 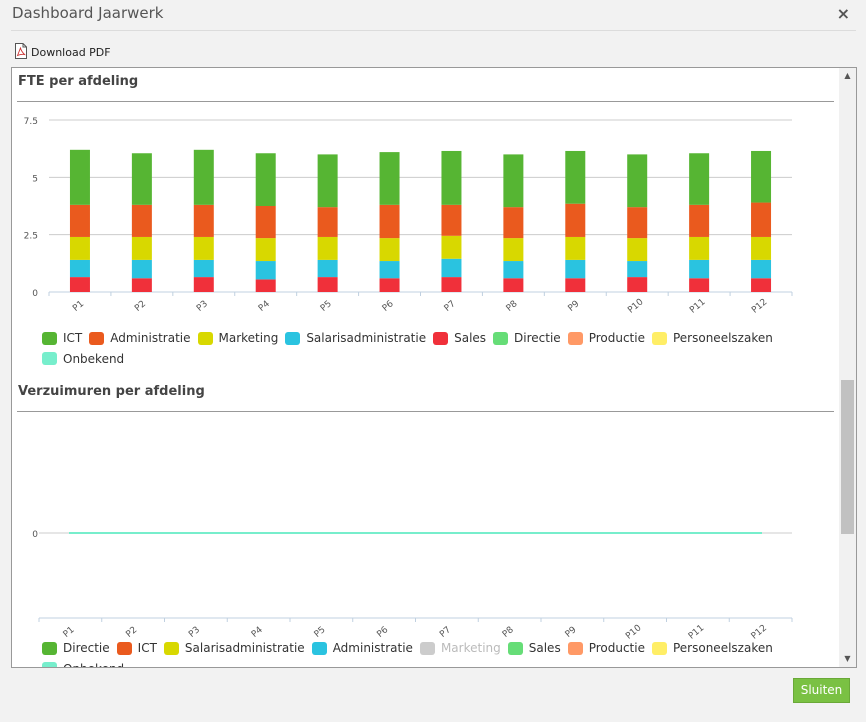 What do you see at coordinates (847, 457) in the screenshot?
I see `scrollbar-thumb` at bounding box center [847, 457].